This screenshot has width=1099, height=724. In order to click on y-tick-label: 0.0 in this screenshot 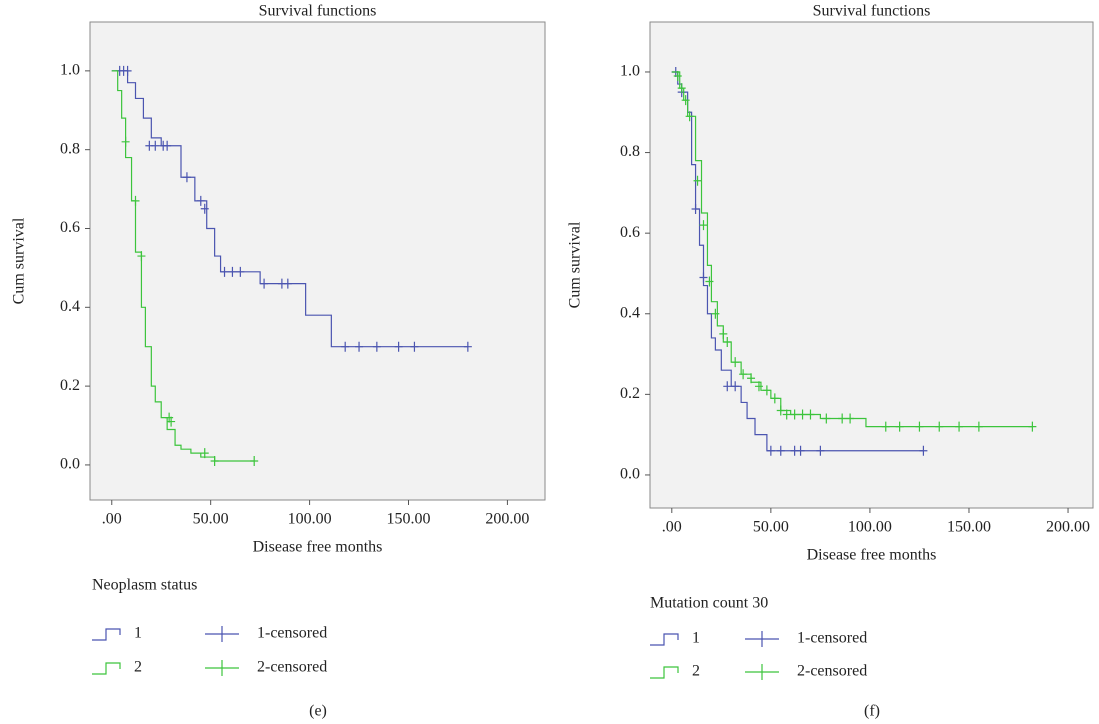, I will do `click(630, 474)`.